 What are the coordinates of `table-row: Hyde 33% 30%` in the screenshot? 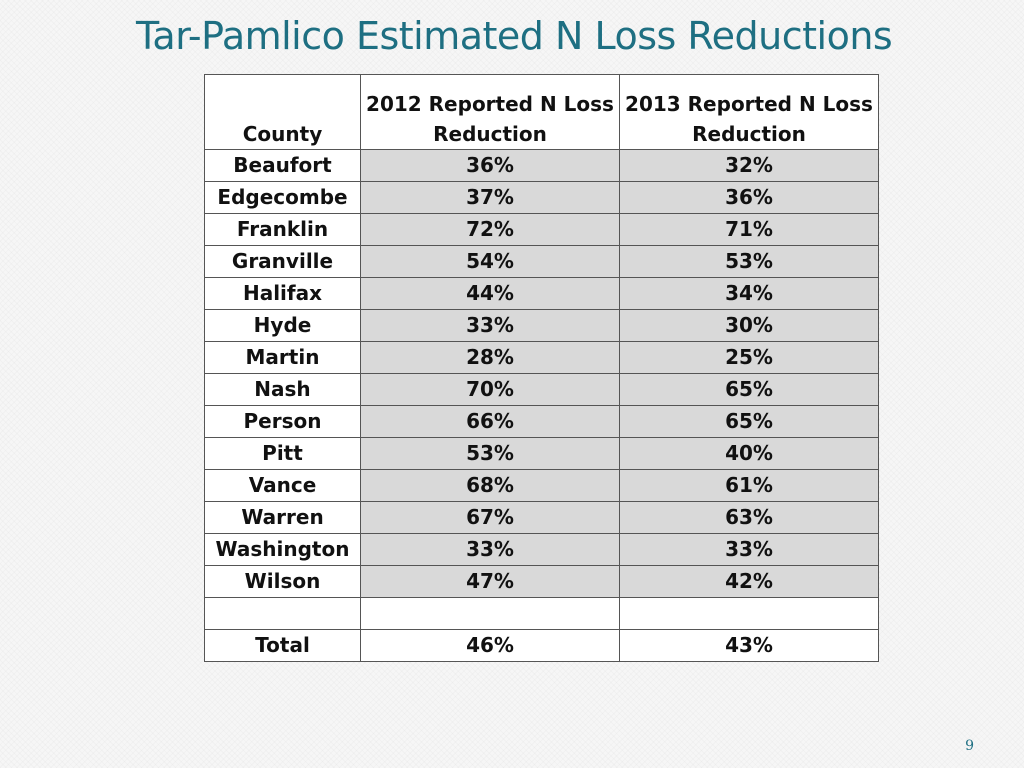 It's located at (541, 325).